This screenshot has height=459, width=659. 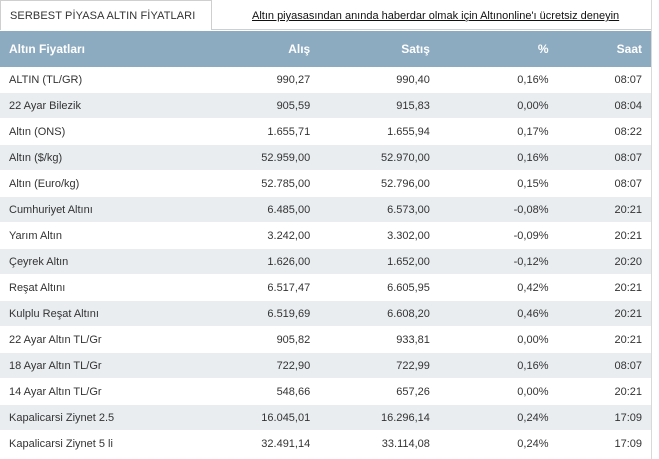 I want to click on row-name: Çeyrek Altın, so click(x=91, y=261).